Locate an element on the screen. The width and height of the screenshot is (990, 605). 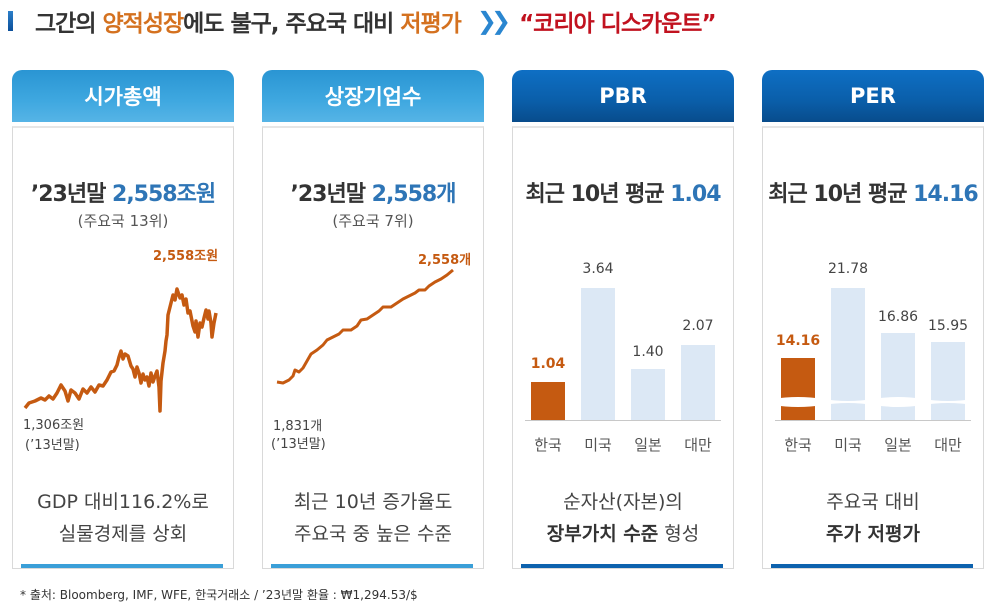
summary-line2: 주요국 중 높은 수준 is located at coordinates (373, 534).